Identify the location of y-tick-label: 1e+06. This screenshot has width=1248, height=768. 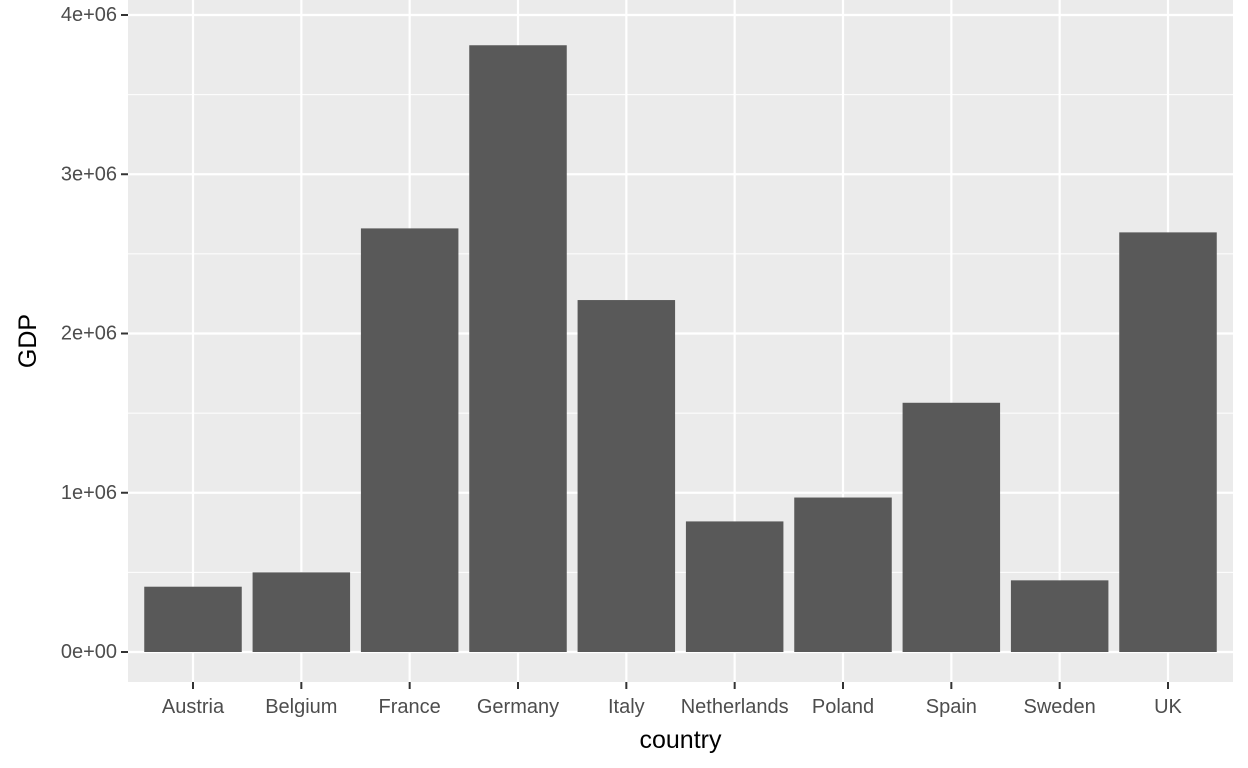
(89, 493).